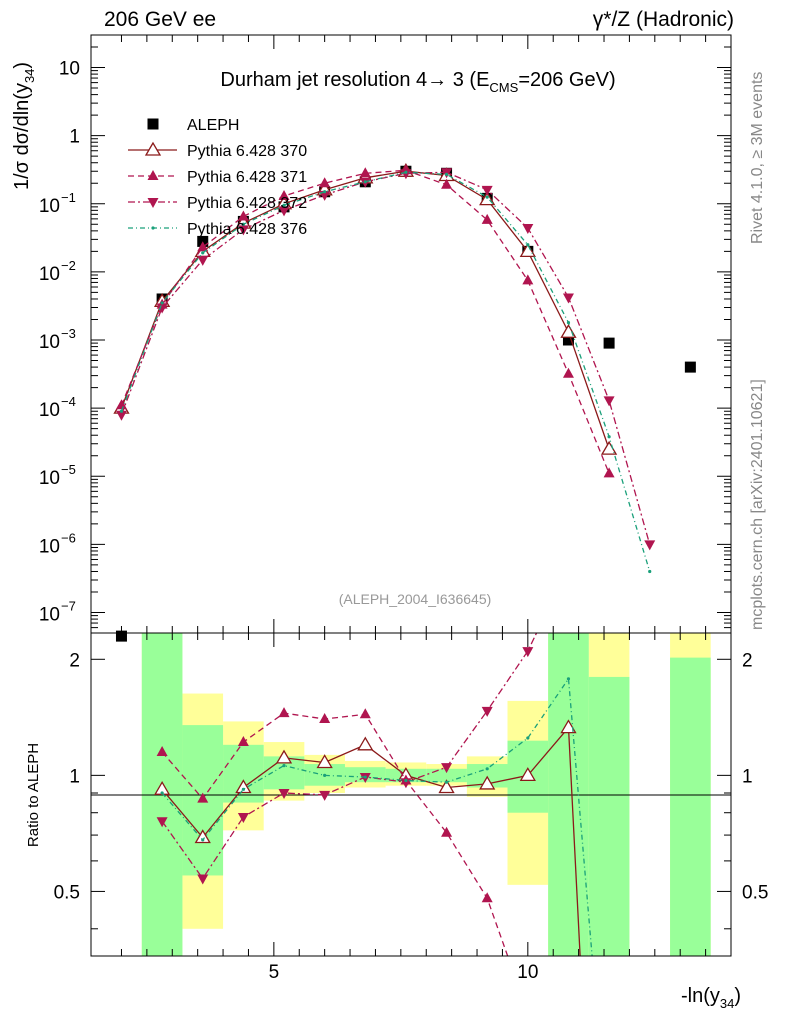 Image resolution: width=786 pixels, height=1024 pixels. Describe the element at coordinates (247, 203) in the screenshot. I see `legend-label: Pythia 6.428 372` at that location.